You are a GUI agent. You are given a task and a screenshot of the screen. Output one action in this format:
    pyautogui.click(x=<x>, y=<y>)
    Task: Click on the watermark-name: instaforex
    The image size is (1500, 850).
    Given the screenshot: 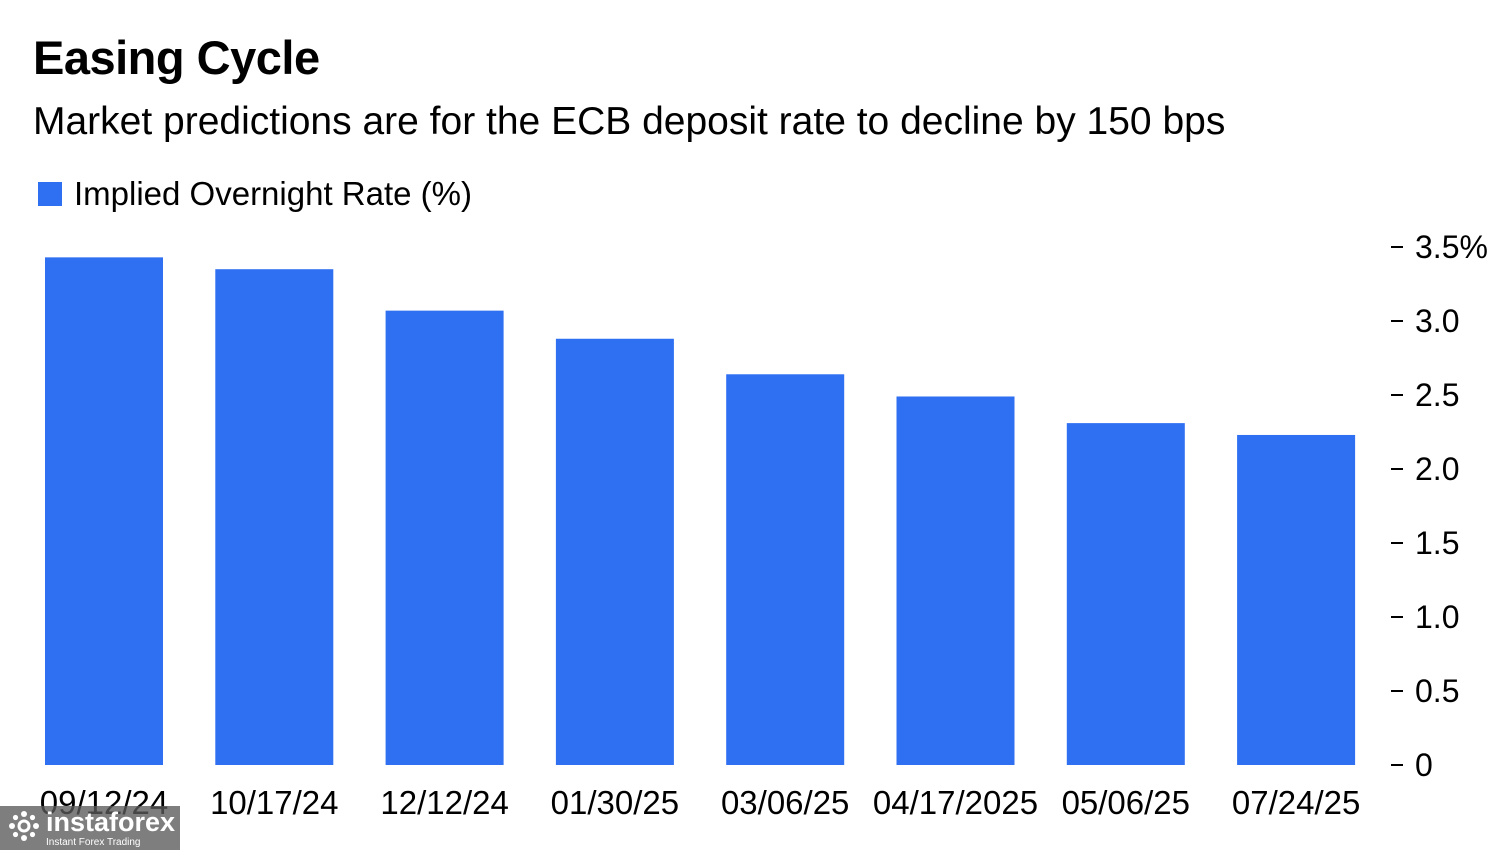 What is the action you would take?
    pyautogui.click(x=111, y=821)
    